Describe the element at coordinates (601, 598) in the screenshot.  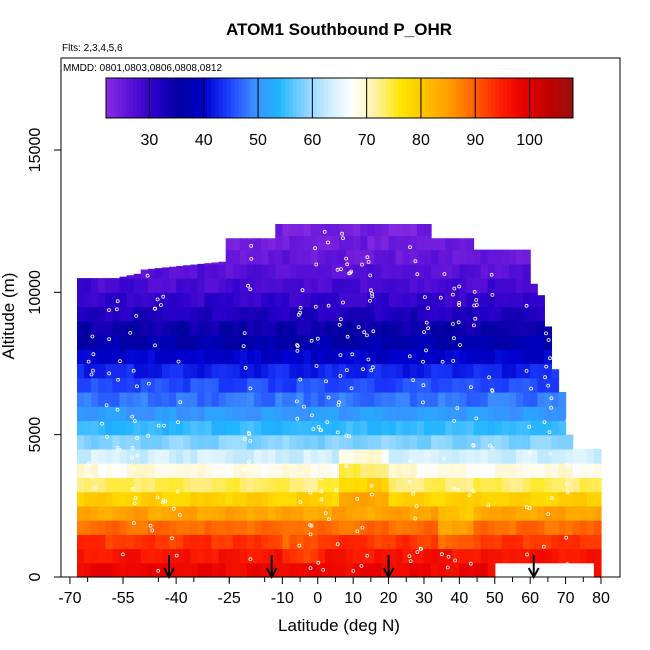
I see `x-tick-label: 80` at that location.